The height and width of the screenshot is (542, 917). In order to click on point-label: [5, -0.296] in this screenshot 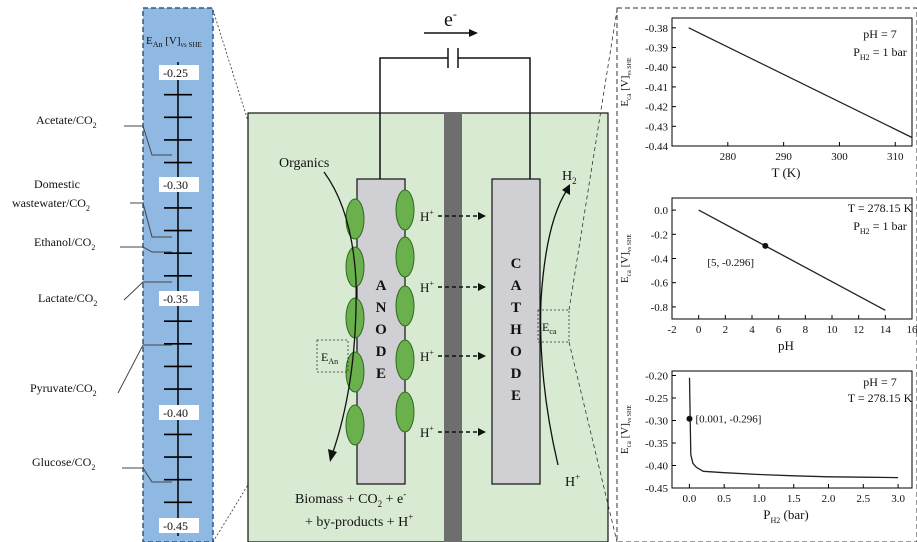, I will do `click(730, 263)`.